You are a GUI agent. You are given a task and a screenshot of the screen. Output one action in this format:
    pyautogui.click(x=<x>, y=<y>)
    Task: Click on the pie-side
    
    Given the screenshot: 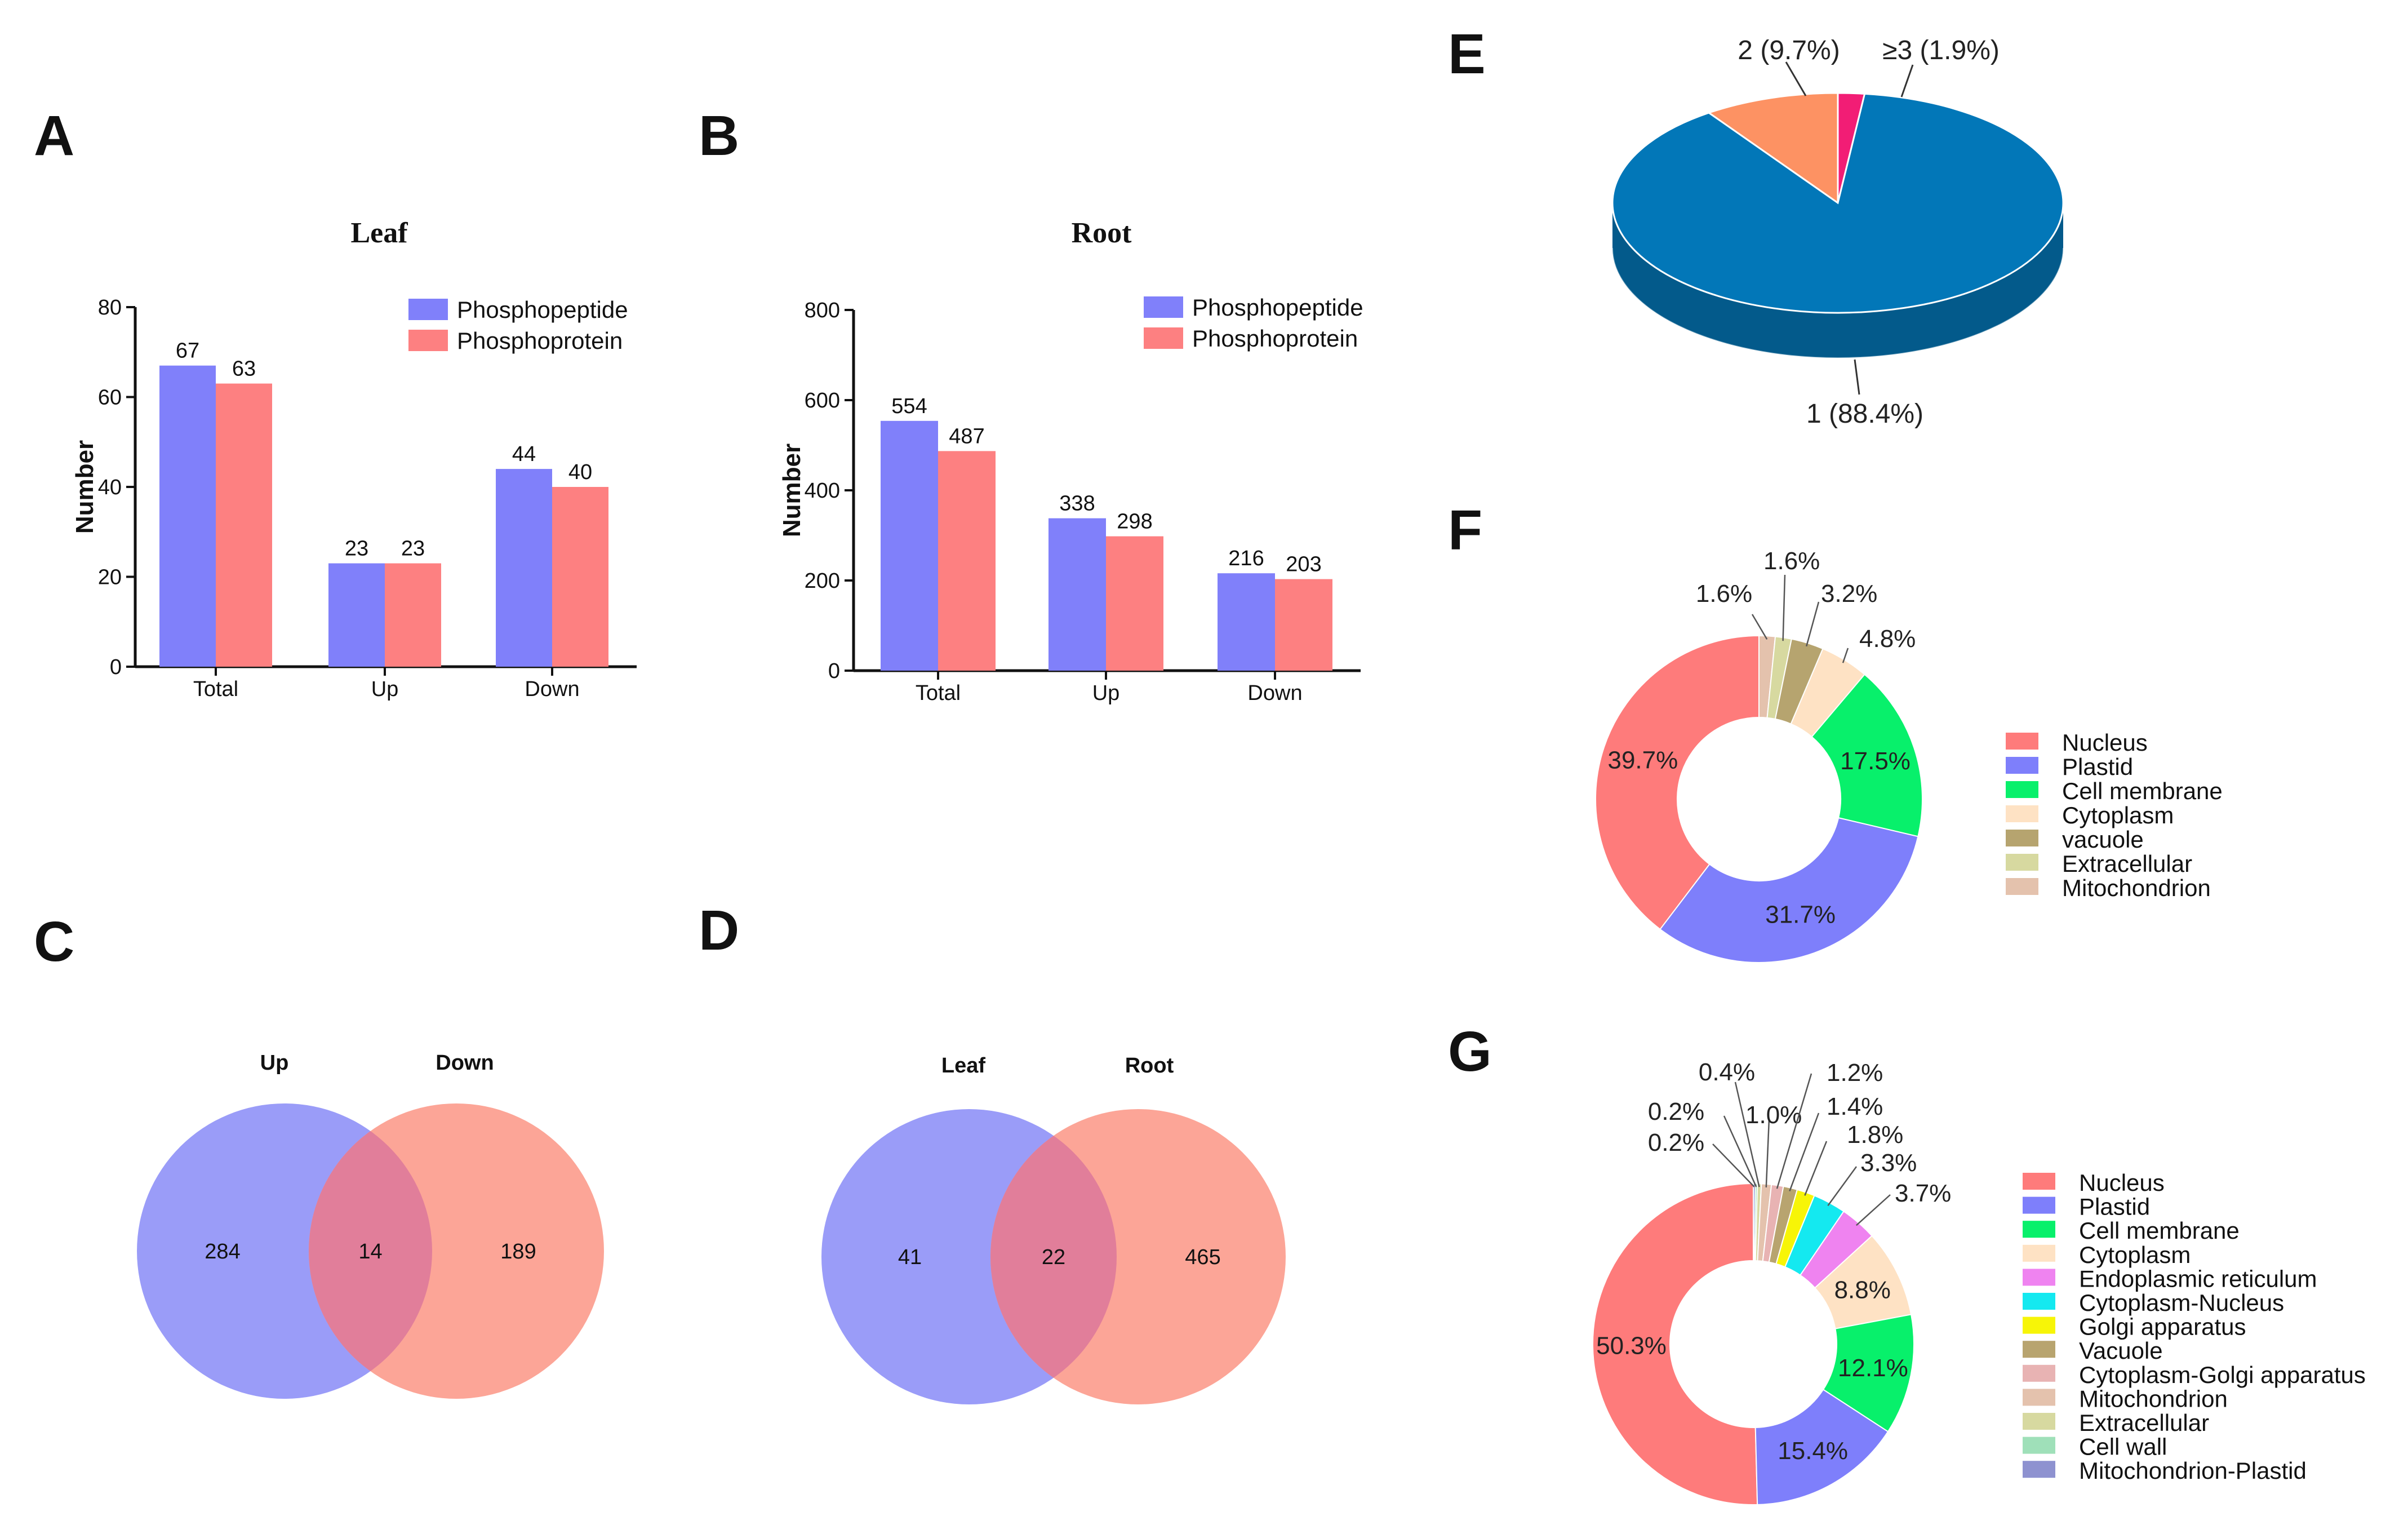 What is the action you would take?
    pyautogui.click(x=1837, y=280)
    